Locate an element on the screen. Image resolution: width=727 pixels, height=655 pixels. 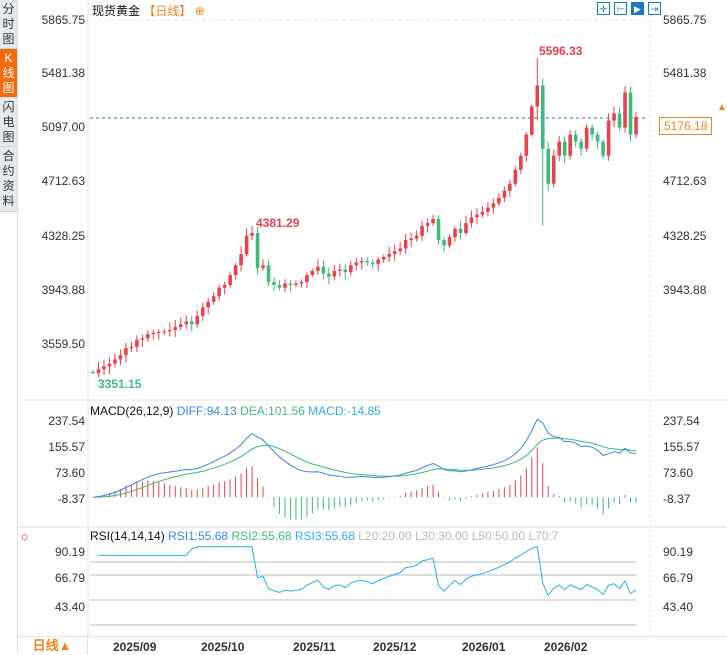
play-icon: ▶ is located at coordinates (637, 8).